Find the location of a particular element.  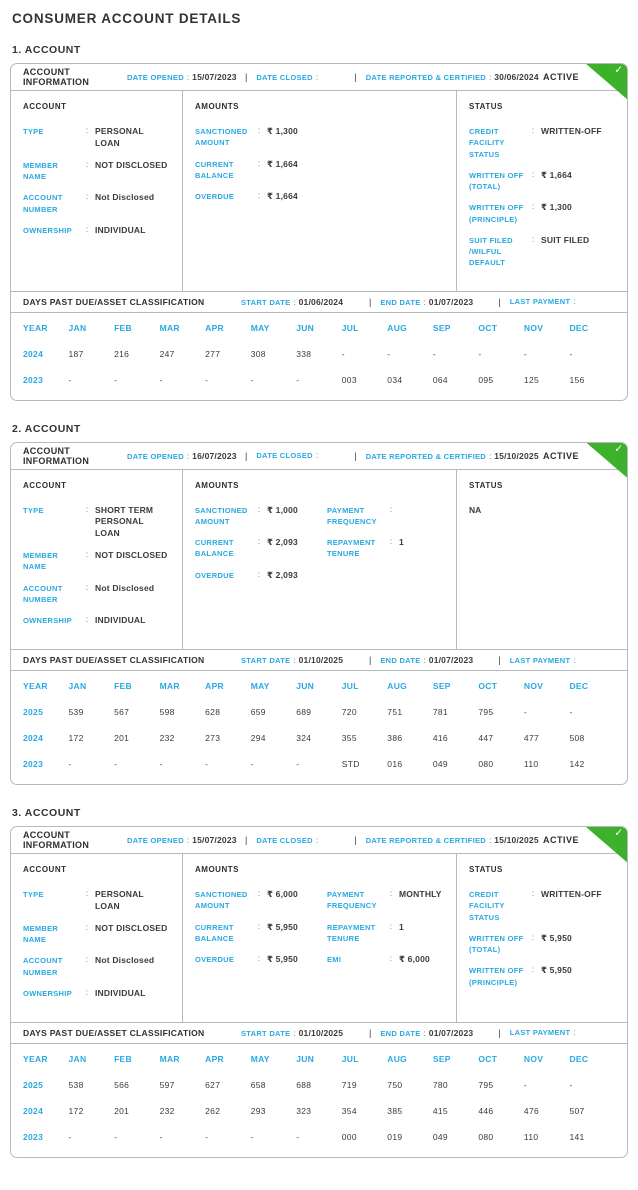

field-value: ₹ 6,000 is located at coordinates (282, 894).